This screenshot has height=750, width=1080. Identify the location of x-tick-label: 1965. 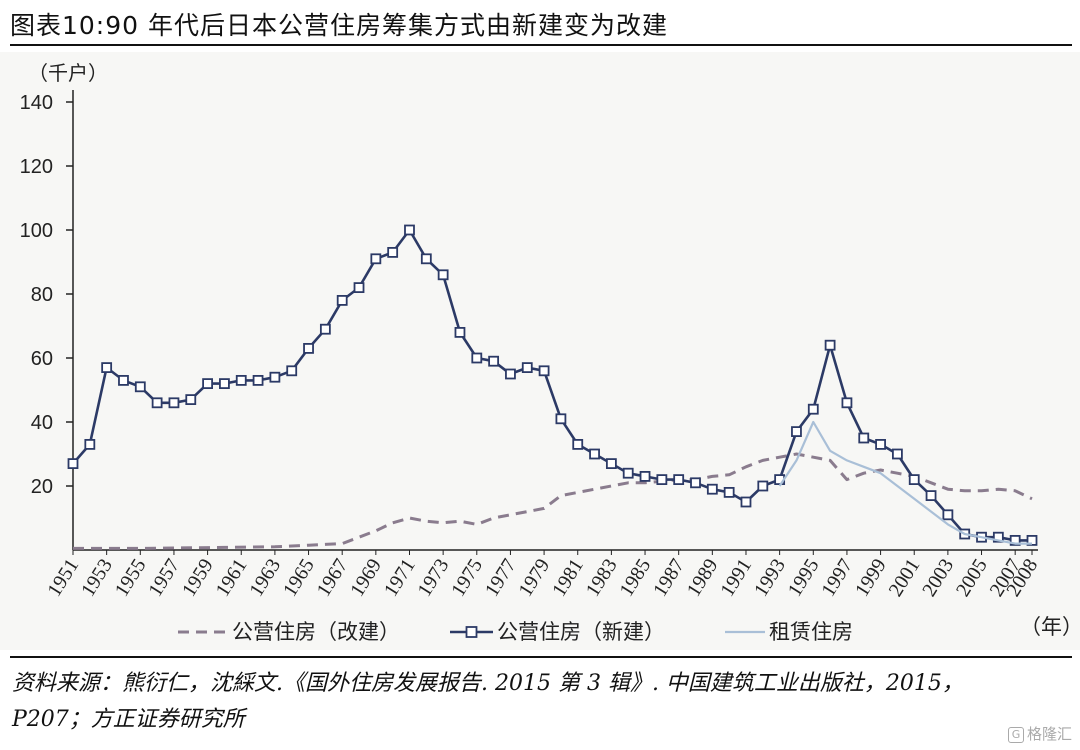
(299, 578).